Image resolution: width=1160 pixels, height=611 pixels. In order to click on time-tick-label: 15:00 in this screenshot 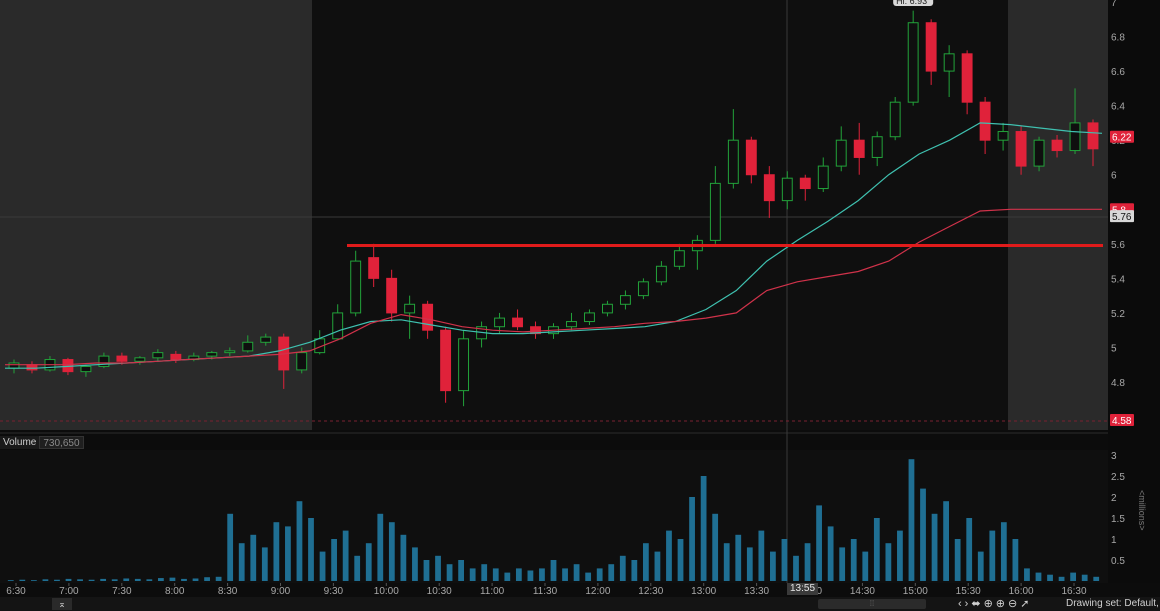, I will do `click(915, 591)`.